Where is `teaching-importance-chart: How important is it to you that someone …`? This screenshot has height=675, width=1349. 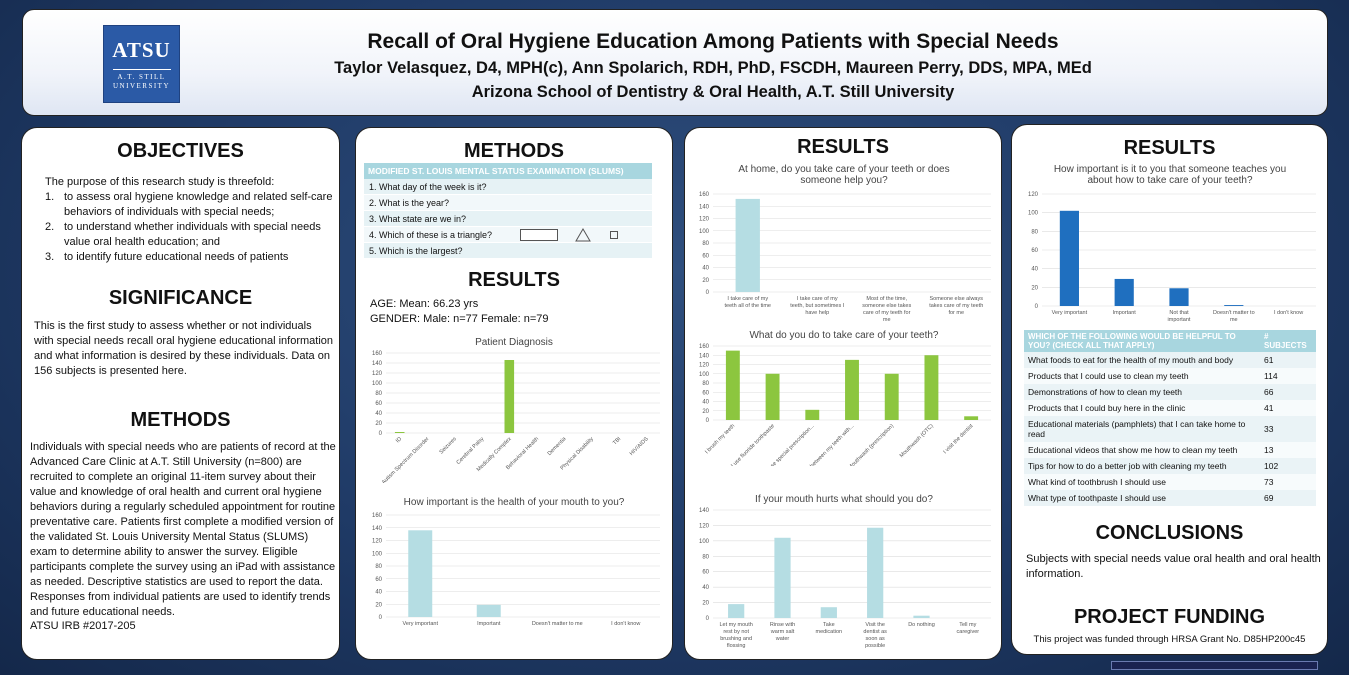 teaching-importance-chart: How important is it to you that someone … is located at coordinates (1172, 243).